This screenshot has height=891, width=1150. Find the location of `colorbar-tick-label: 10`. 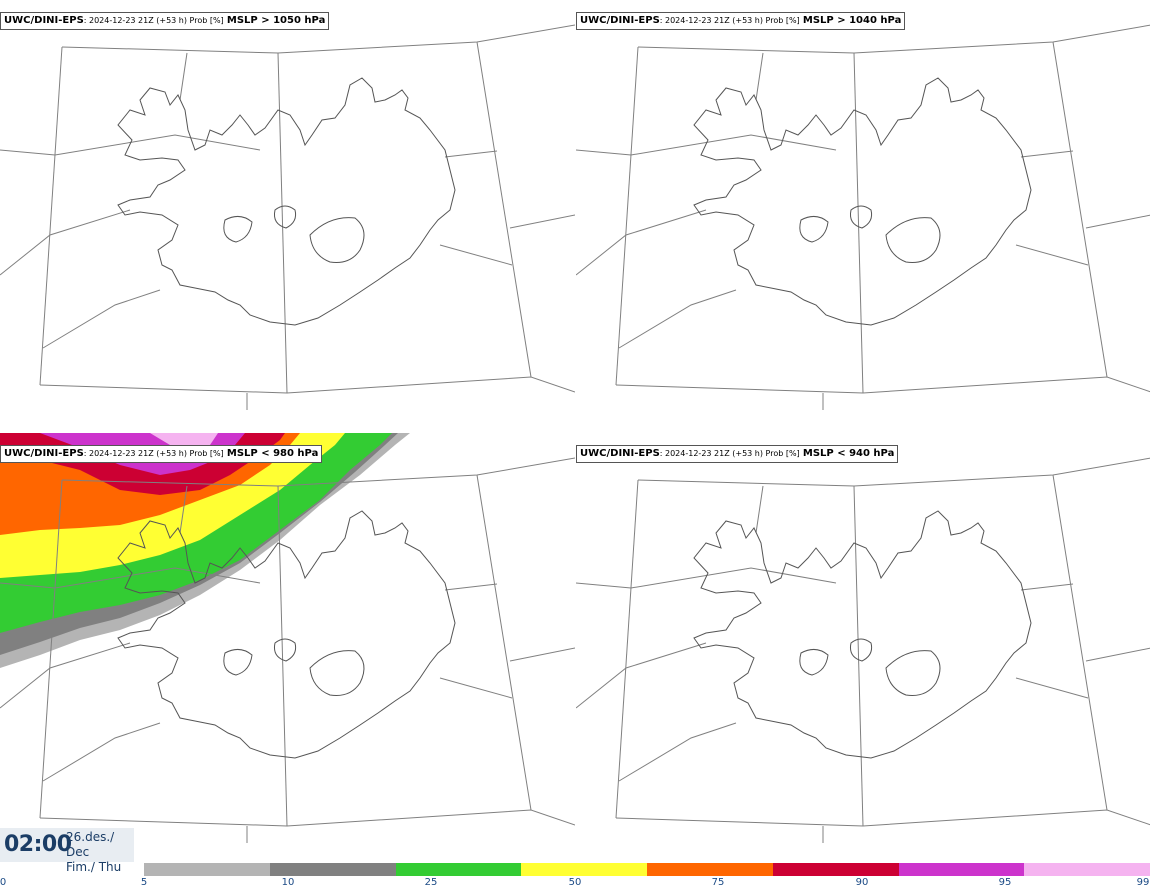

colorbar-tick-label: 10 is located at coordinates (288, 882).